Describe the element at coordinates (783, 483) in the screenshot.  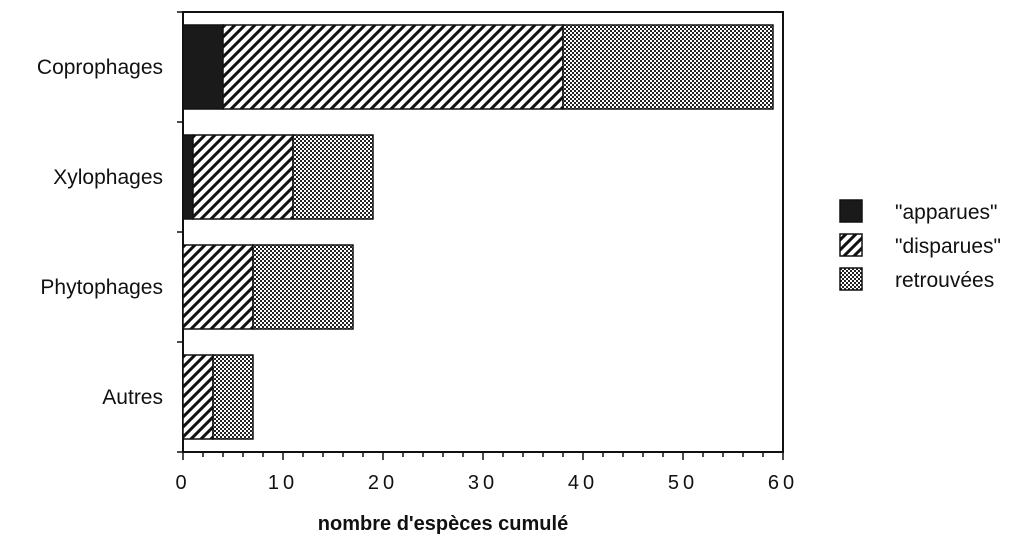
I see `x-tick-label: 60` at that location.